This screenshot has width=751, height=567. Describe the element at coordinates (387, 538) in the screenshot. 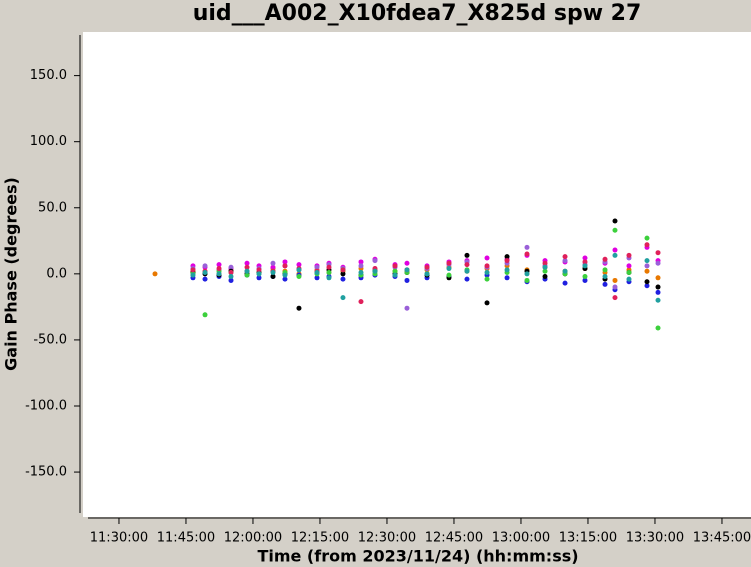

I see `x-tick-label: 12:30:00` at that location.